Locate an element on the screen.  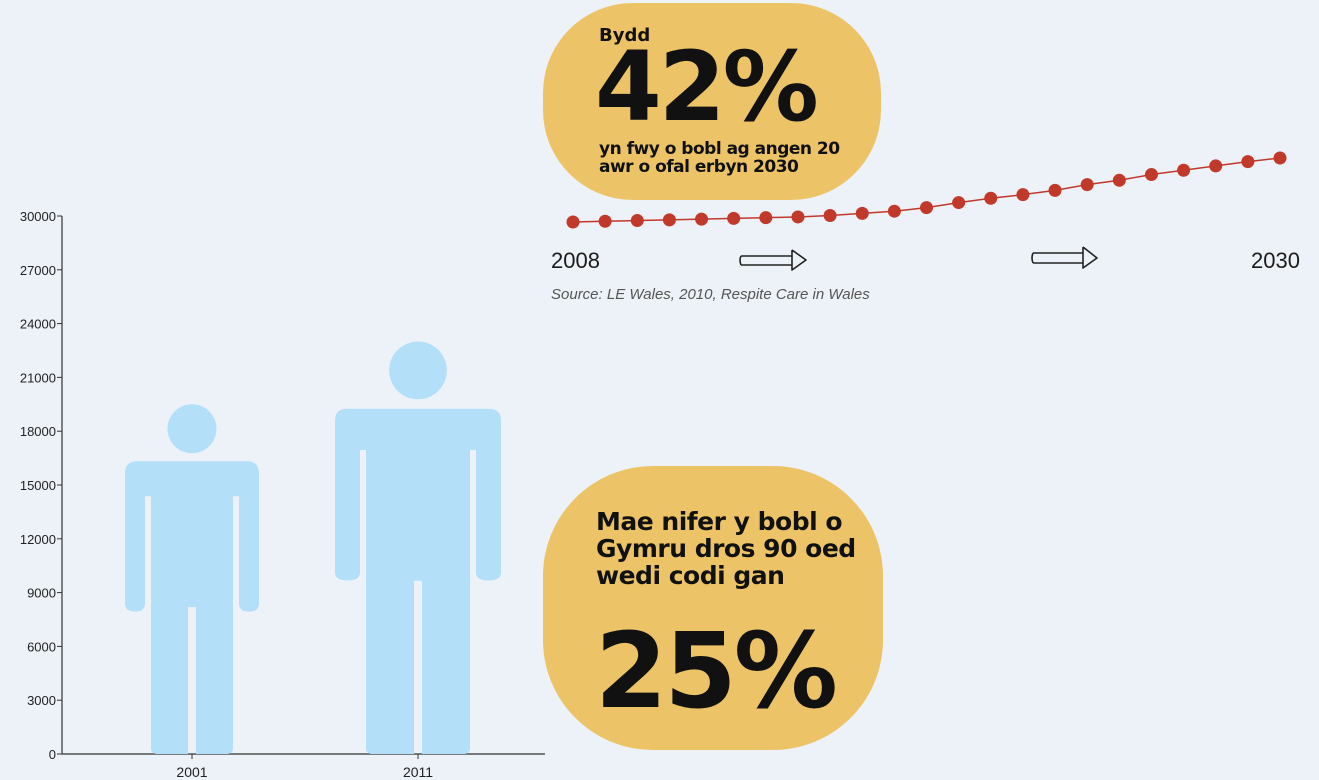
line-x-end-label: 2030 is located at coordinates (1275, 260).